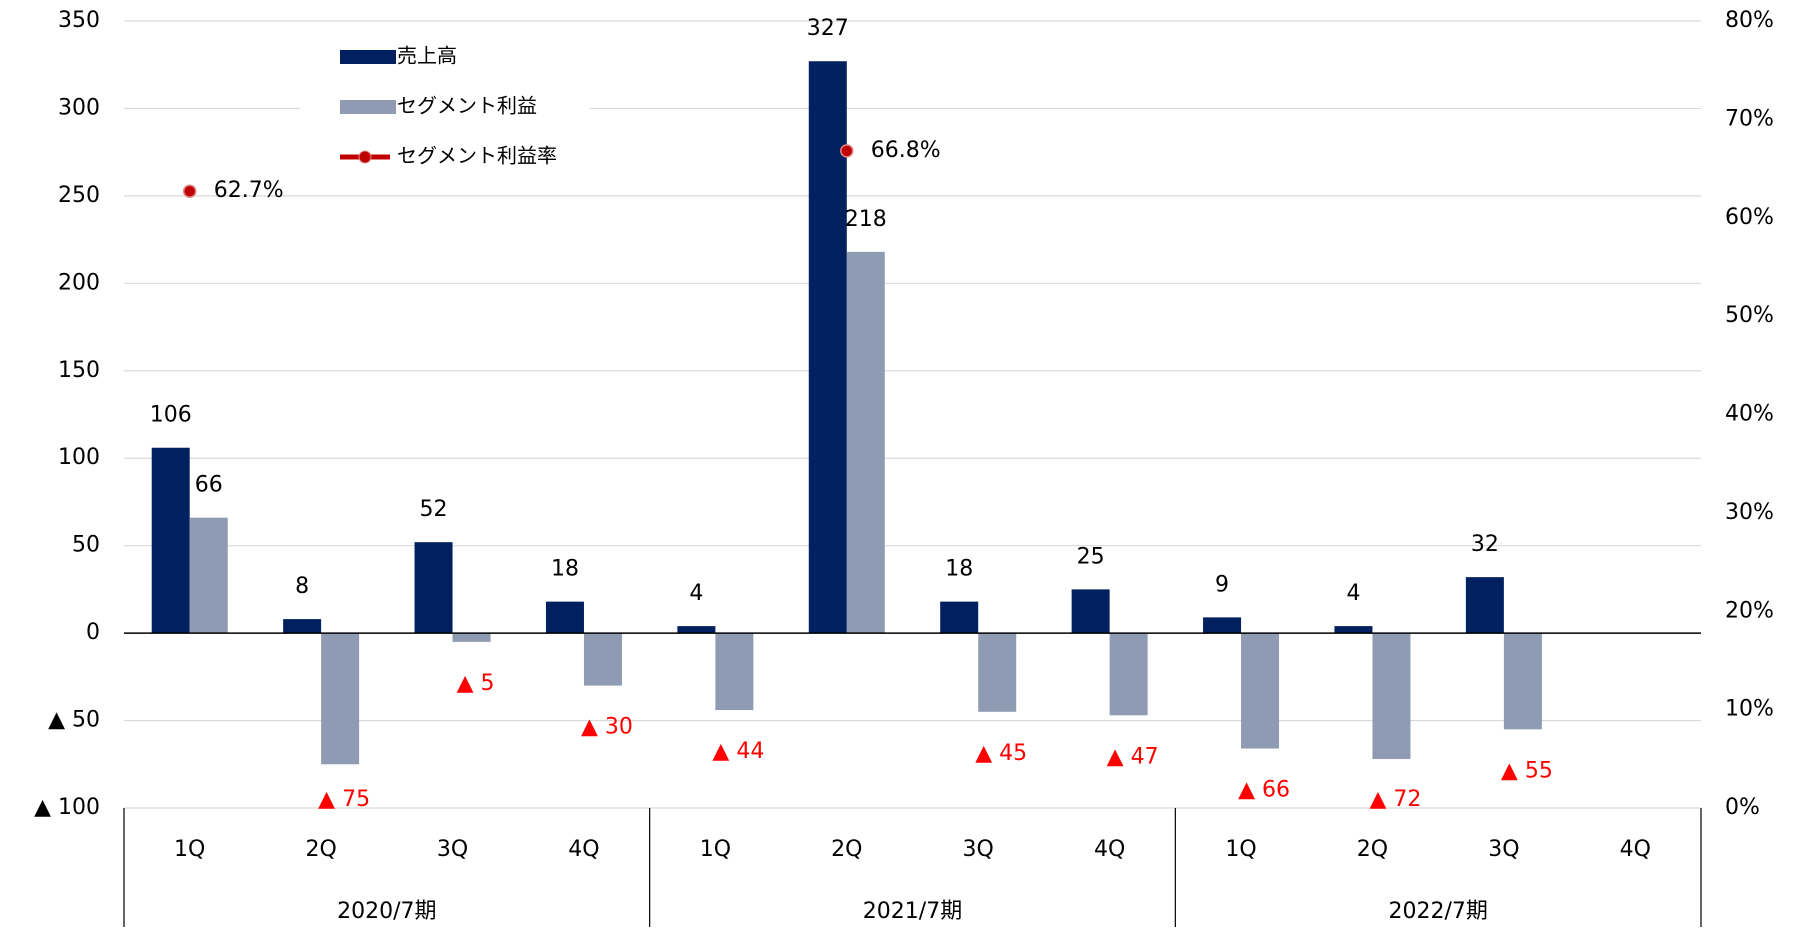 This screenshot has height=936, width=1794. I want to click on data-label: ▲ 30, so click(607, 727).